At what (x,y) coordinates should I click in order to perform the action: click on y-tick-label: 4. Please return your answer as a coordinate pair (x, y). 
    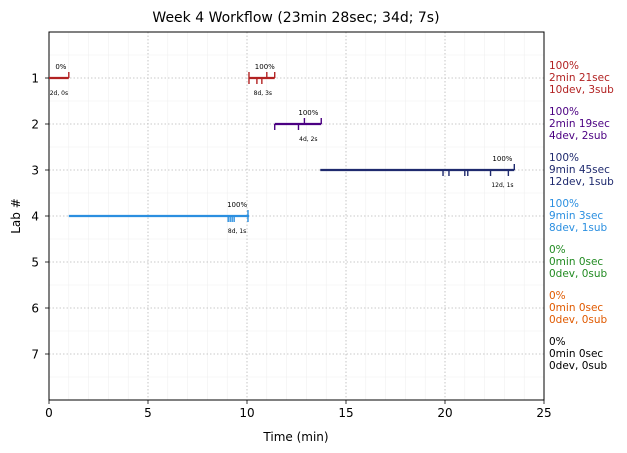
    Looking at the image, I should click on (35, 217).